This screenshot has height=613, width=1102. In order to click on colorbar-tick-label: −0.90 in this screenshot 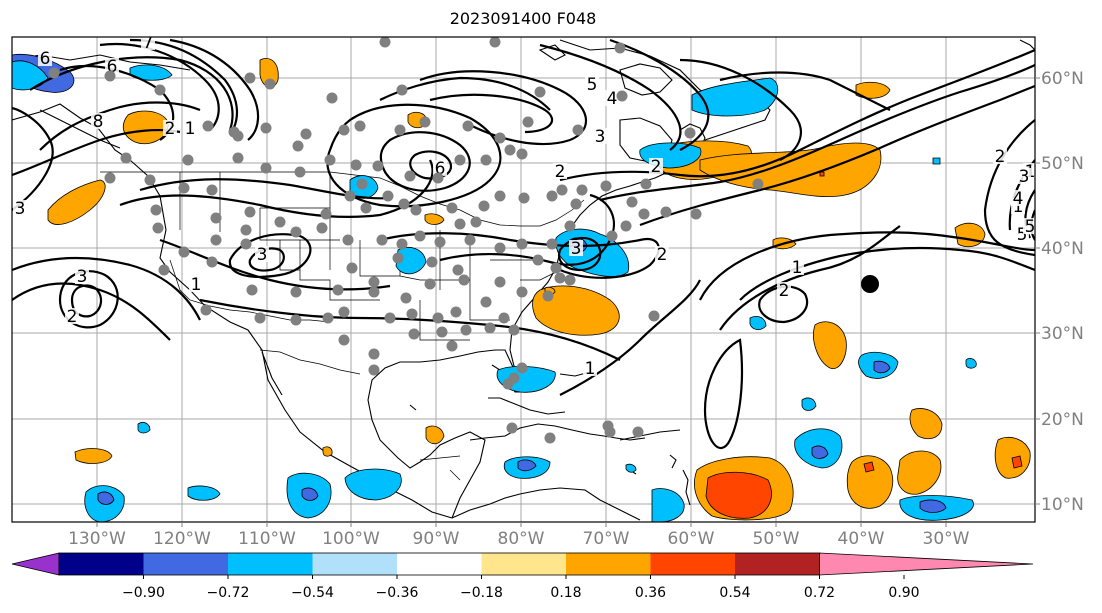, I will do `click(143, 593)`.